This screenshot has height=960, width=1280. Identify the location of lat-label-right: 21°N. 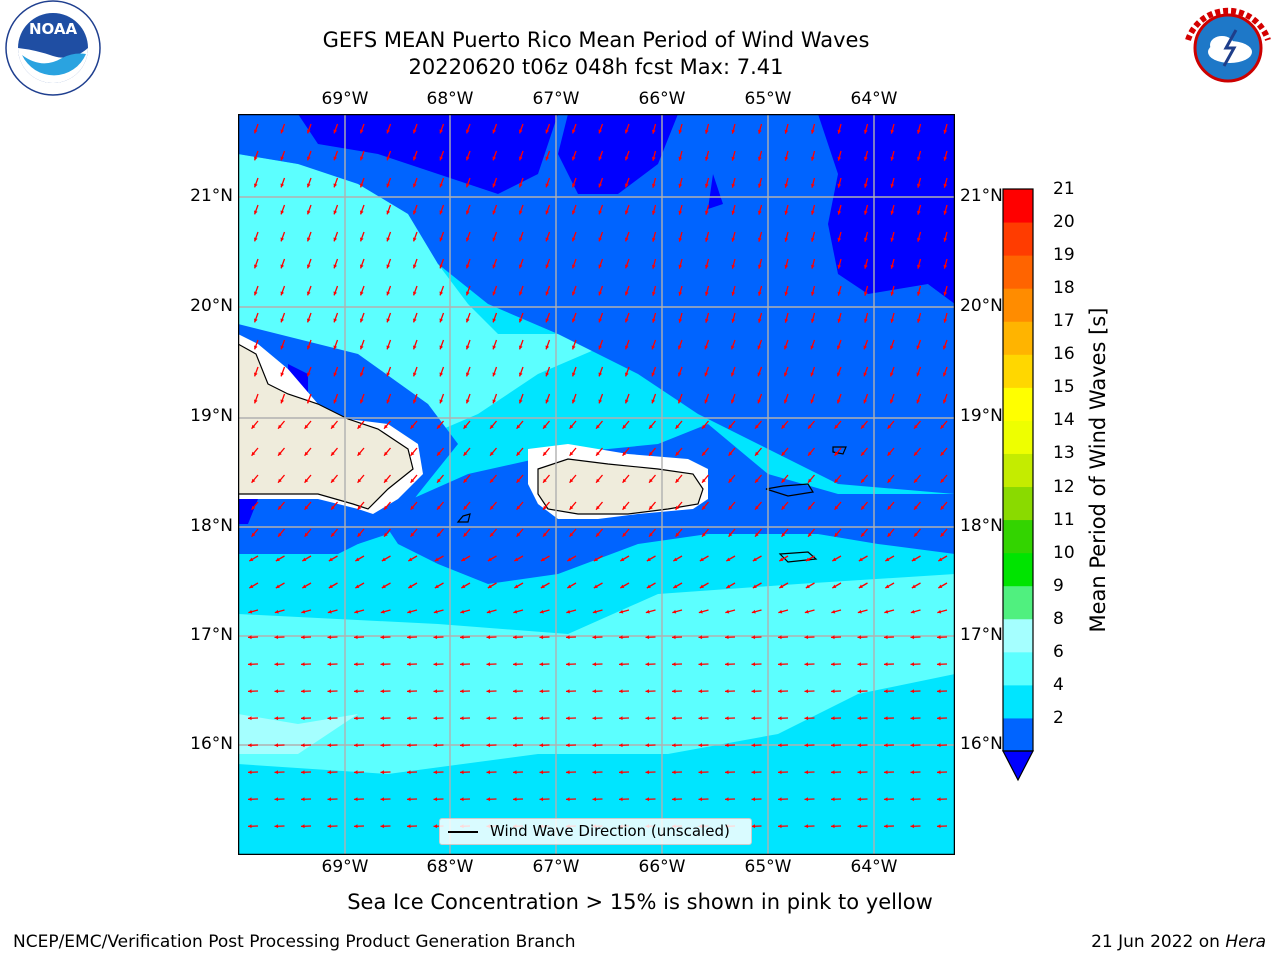
(981, 196).